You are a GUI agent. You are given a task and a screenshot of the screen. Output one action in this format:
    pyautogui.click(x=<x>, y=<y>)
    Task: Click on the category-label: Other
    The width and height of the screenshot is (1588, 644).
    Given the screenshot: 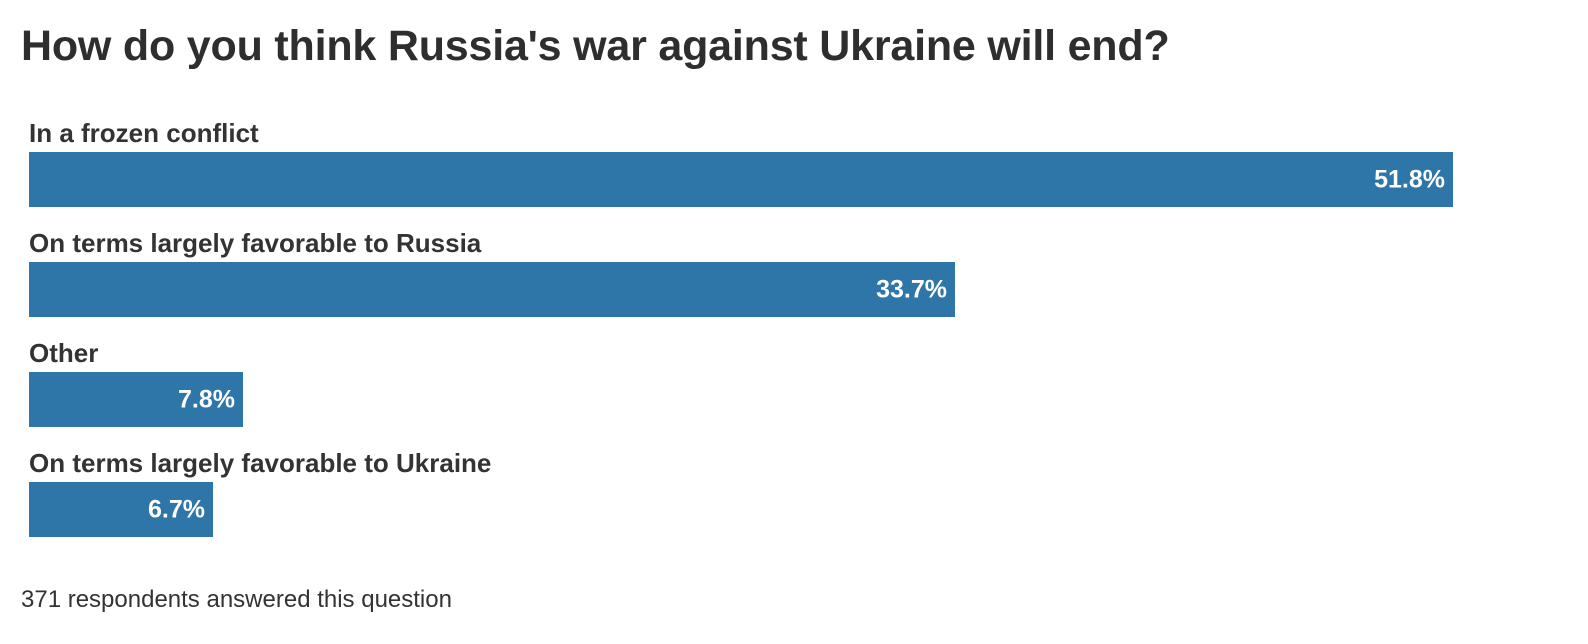 What is the action you would take?
    pyautogui.click(x=64, y=353)
    